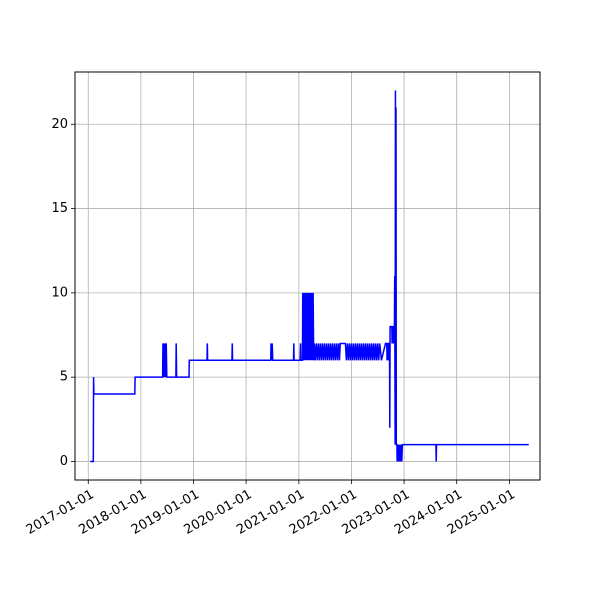  What do you see at coordinates (59, 124) in the screenshot?
I see `y-tick-label: 20` at bounding box center [59, 124].